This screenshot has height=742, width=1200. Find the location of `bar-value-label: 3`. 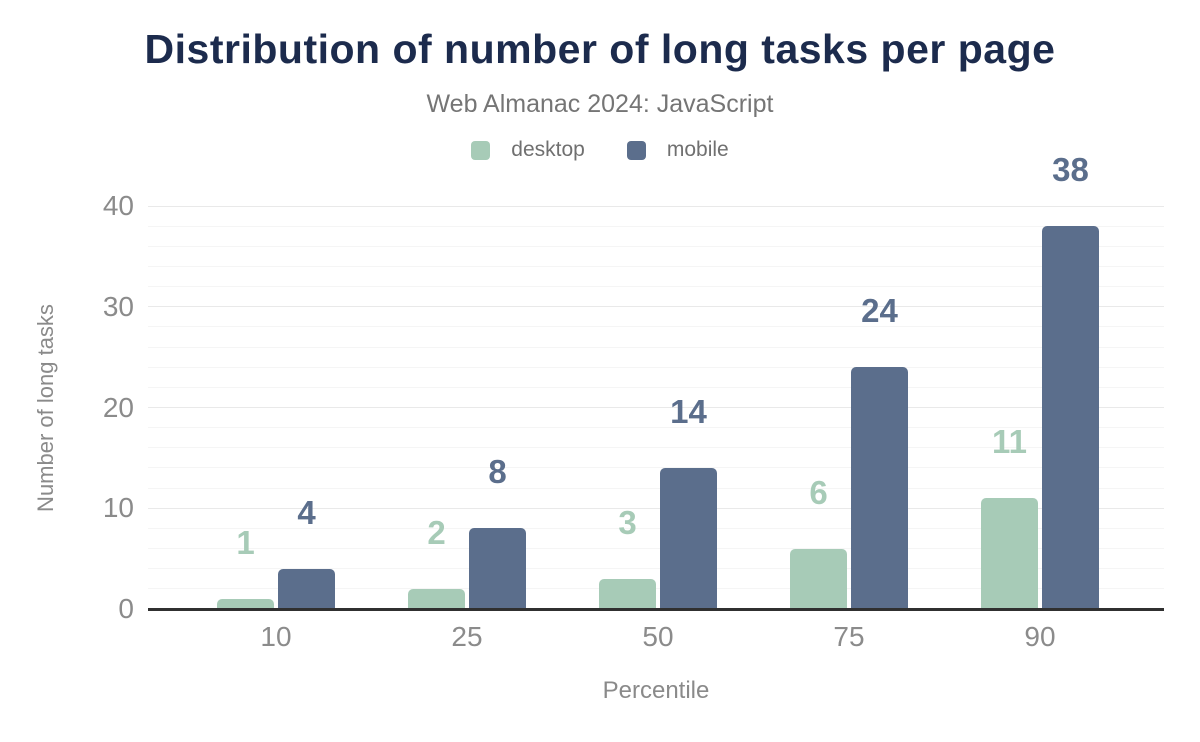

bar-value-label: 3 is located at coordinates (627, 522).